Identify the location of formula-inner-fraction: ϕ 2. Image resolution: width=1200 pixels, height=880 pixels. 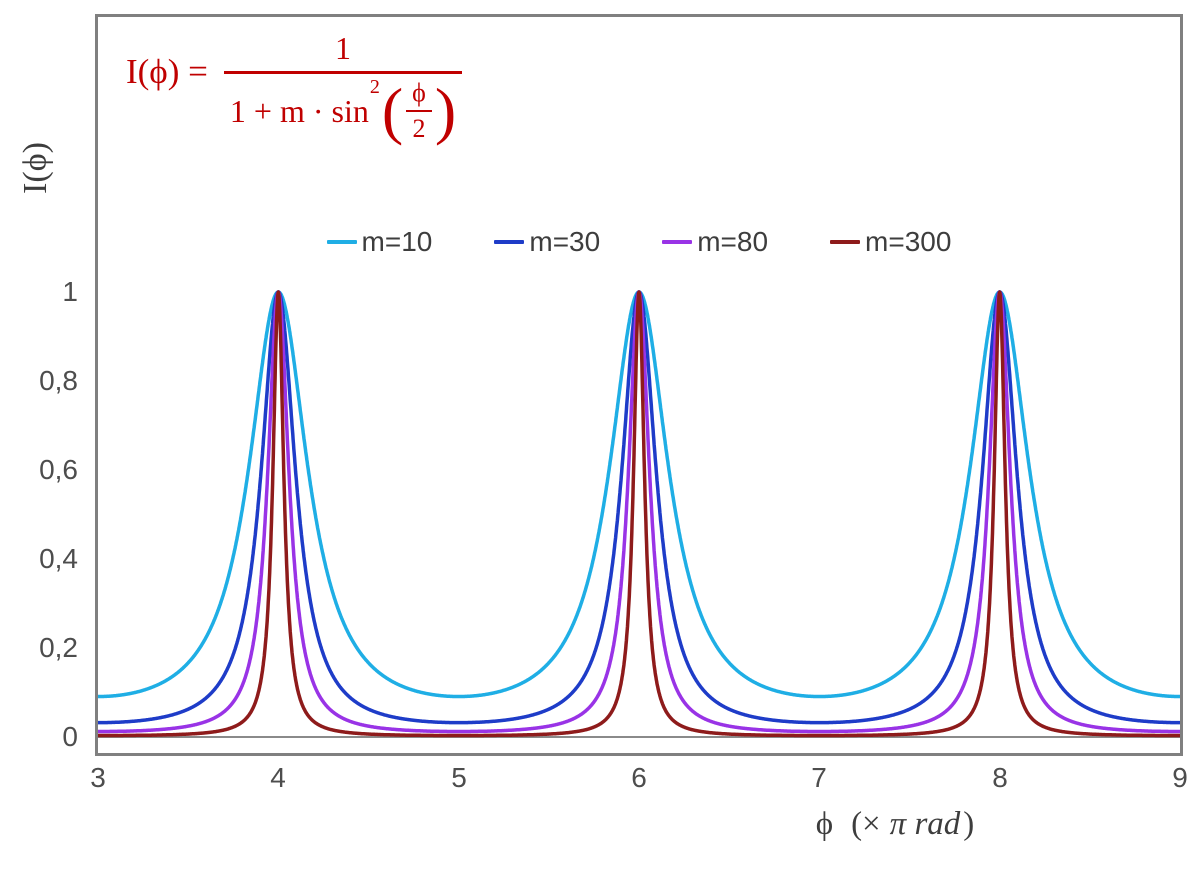
(419, 111).